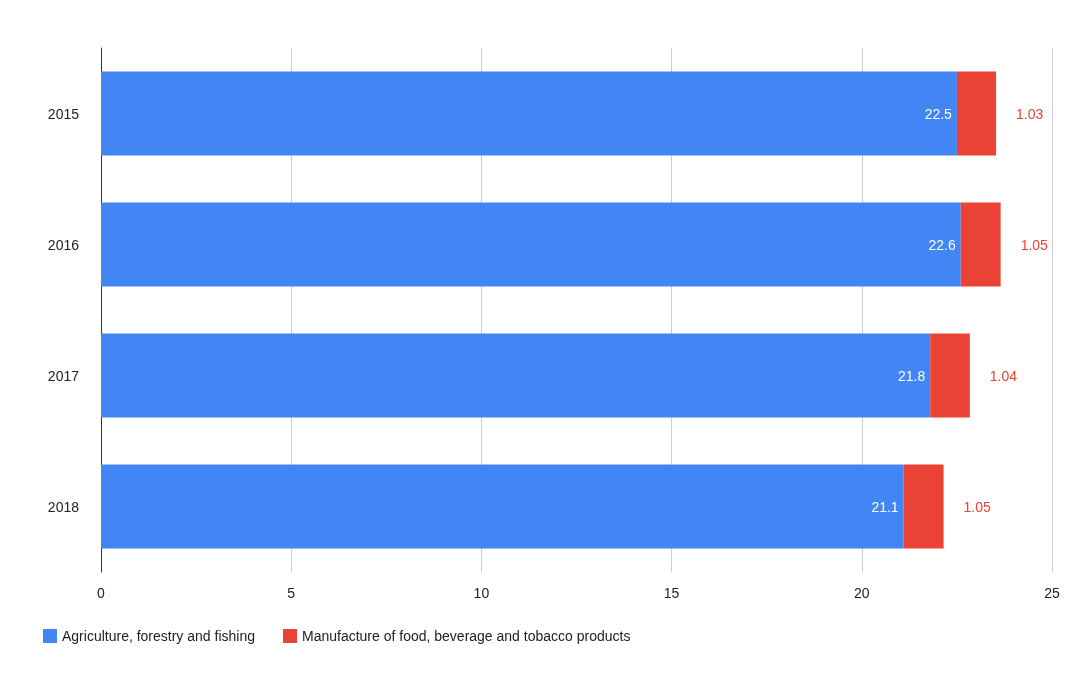 The height and width of the screenshot is (686, 1088). I want to click on x-tick-label: 25, so click(1052, 593).